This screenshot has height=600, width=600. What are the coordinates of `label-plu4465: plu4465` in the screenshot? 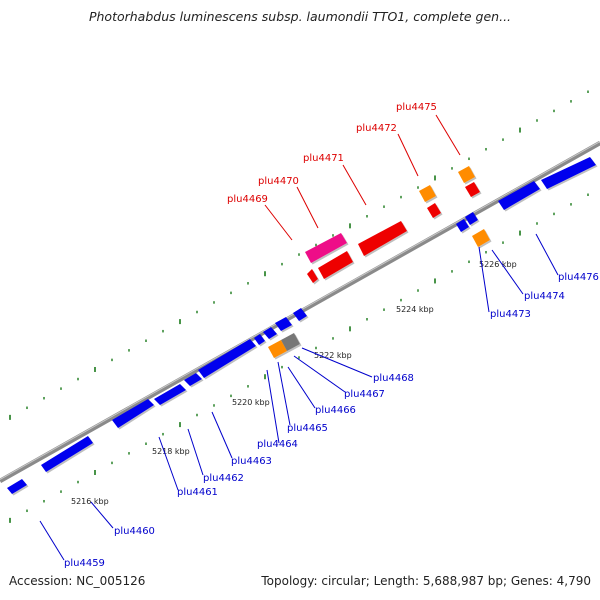 It's located at (307, 428).